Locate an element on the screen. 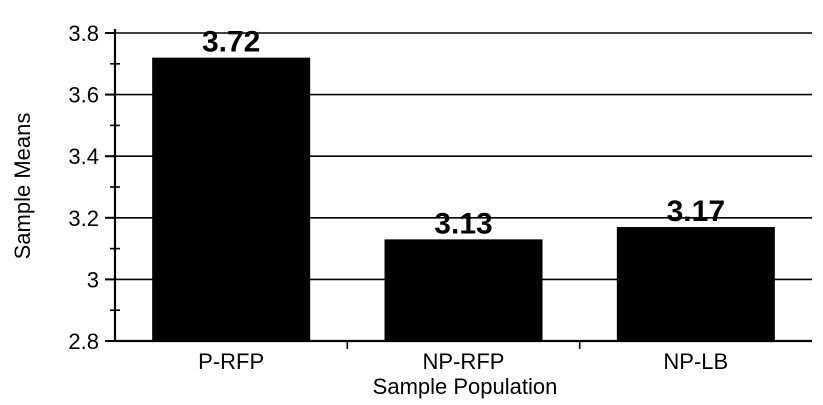 The width and height of the screenshot is (823, 405). x-axis-title: Sample Population is located at coordinates (465, 386).